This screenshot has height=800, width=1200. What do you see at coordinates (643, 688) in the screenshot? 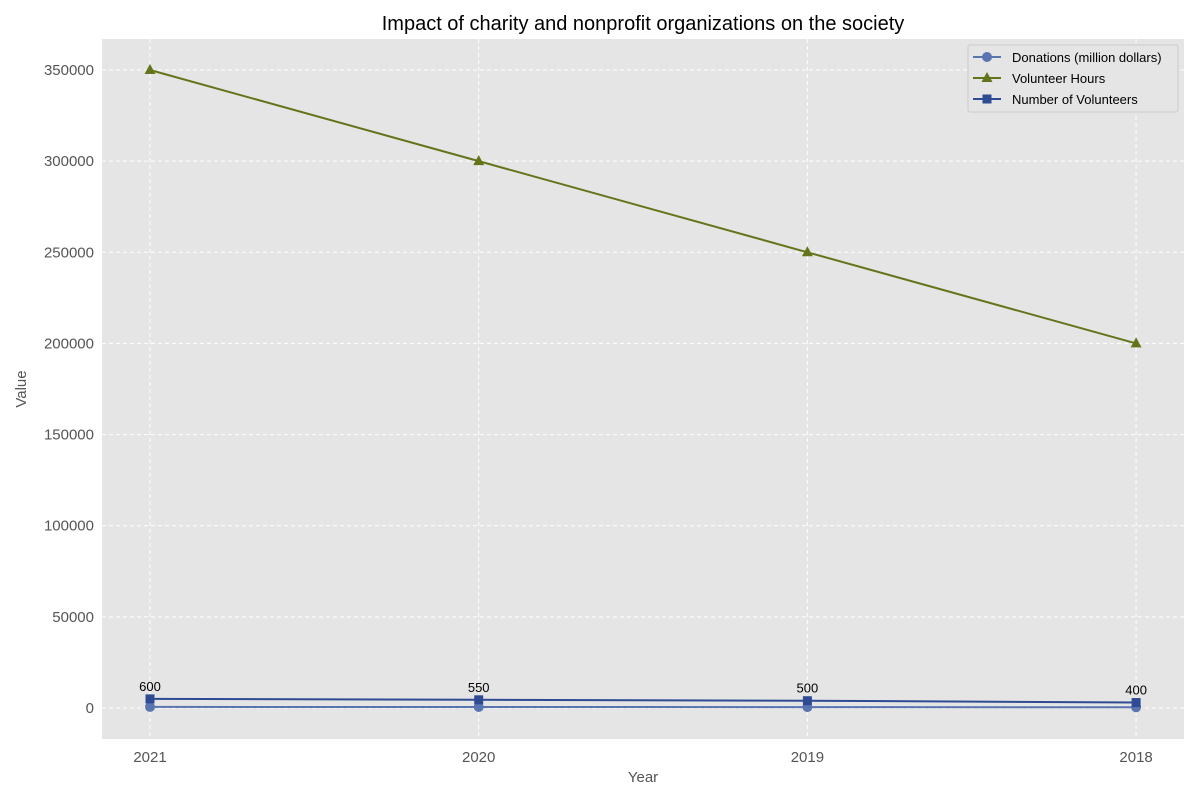
I see `data-labels: 600 550 500 400` at bounding box center [643, 688].